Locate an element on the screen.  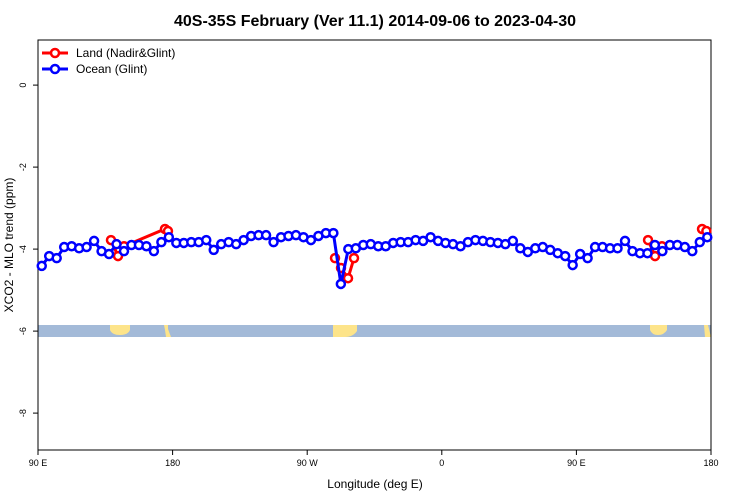
series-line is located at coordinates (408, 254).